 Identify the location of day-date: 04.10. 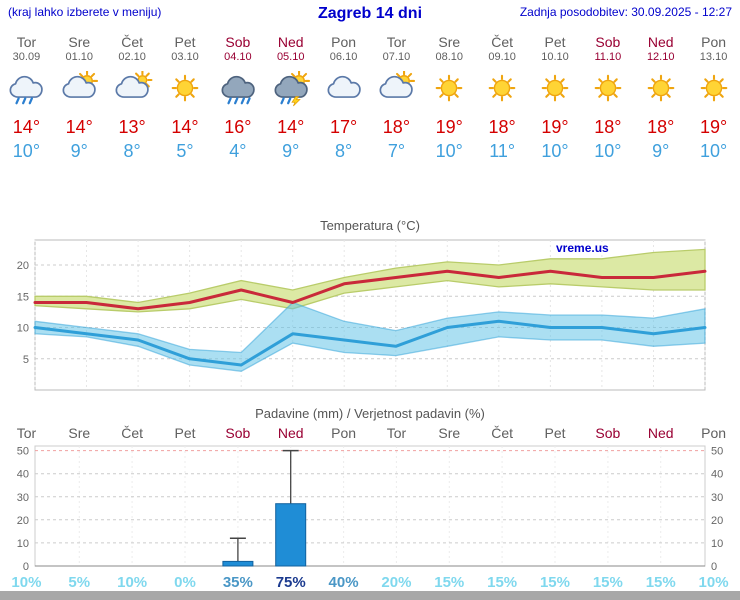
(238, 57).